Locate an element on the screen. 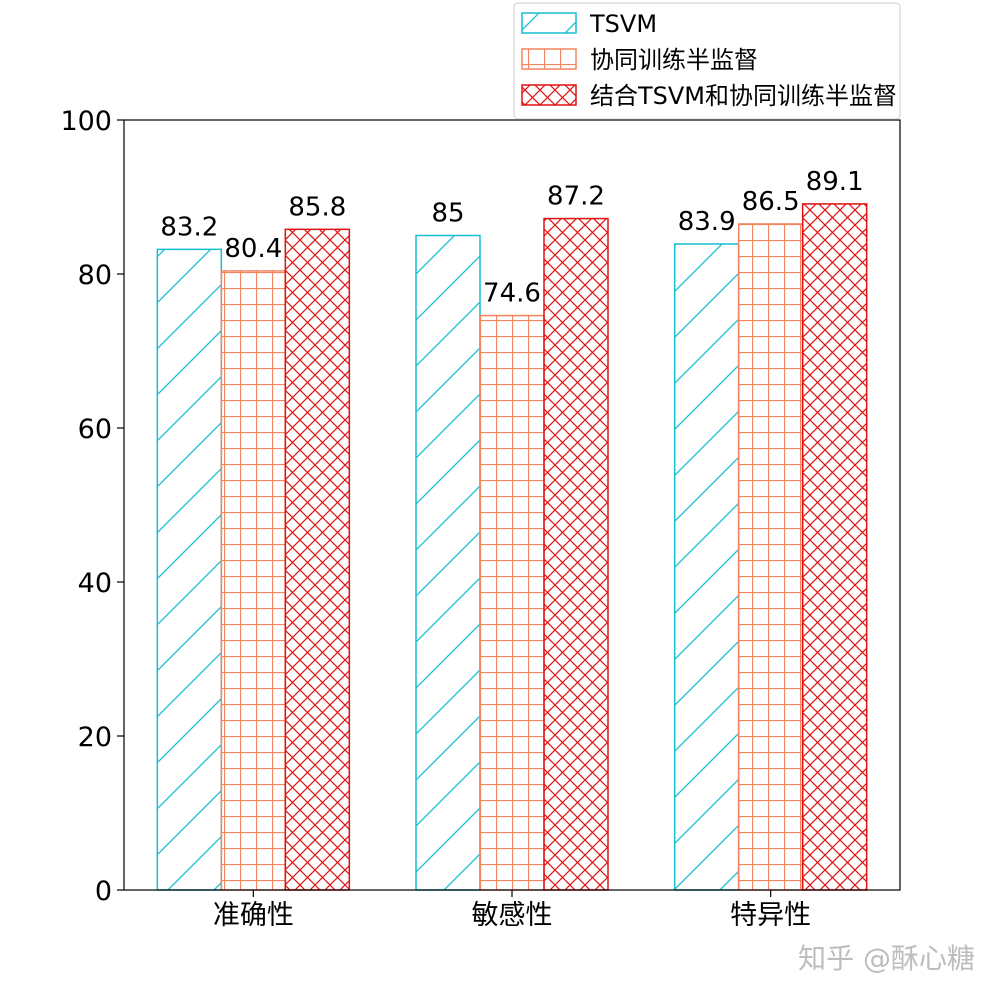 The width and height of the screenshot is (1000, 1000). y-tick-label: 0 is located at coordinates (103, 891).